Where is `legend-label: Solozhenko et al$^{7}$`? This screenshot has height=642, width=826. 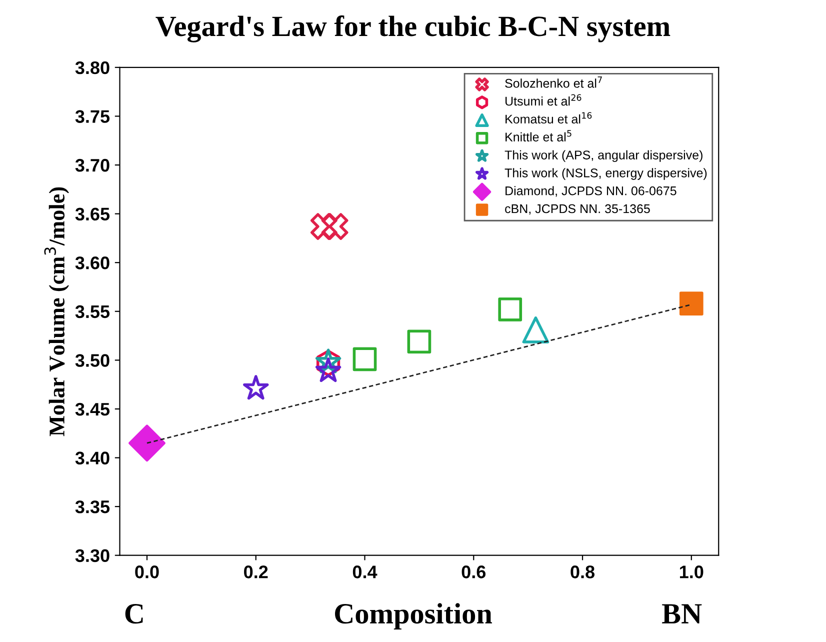 legend-label: Solozhenko et al$^{7}$ is located at coordinates (553, 82).